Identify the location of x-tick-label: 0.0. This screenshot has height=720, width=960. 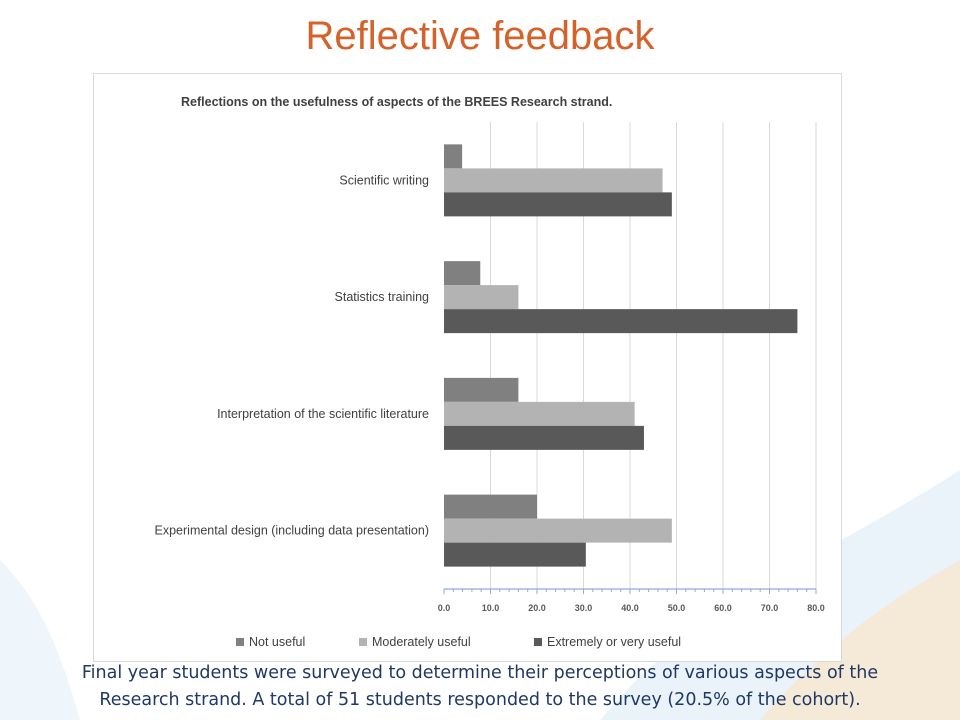
(444, 608).